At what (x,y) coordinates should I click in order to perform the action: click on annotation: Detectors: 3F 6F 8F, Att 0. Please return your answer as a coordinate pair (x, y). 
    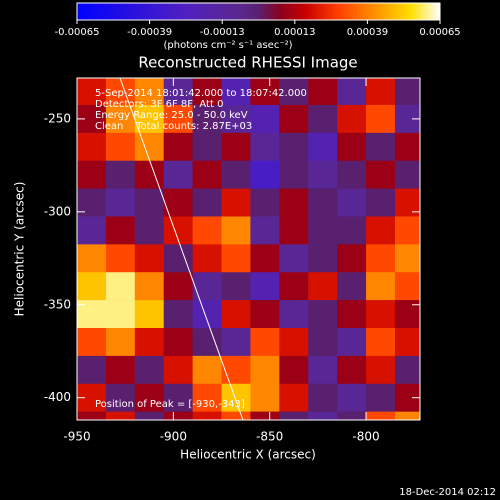
    Looking at the image, I should click on (159, 104).